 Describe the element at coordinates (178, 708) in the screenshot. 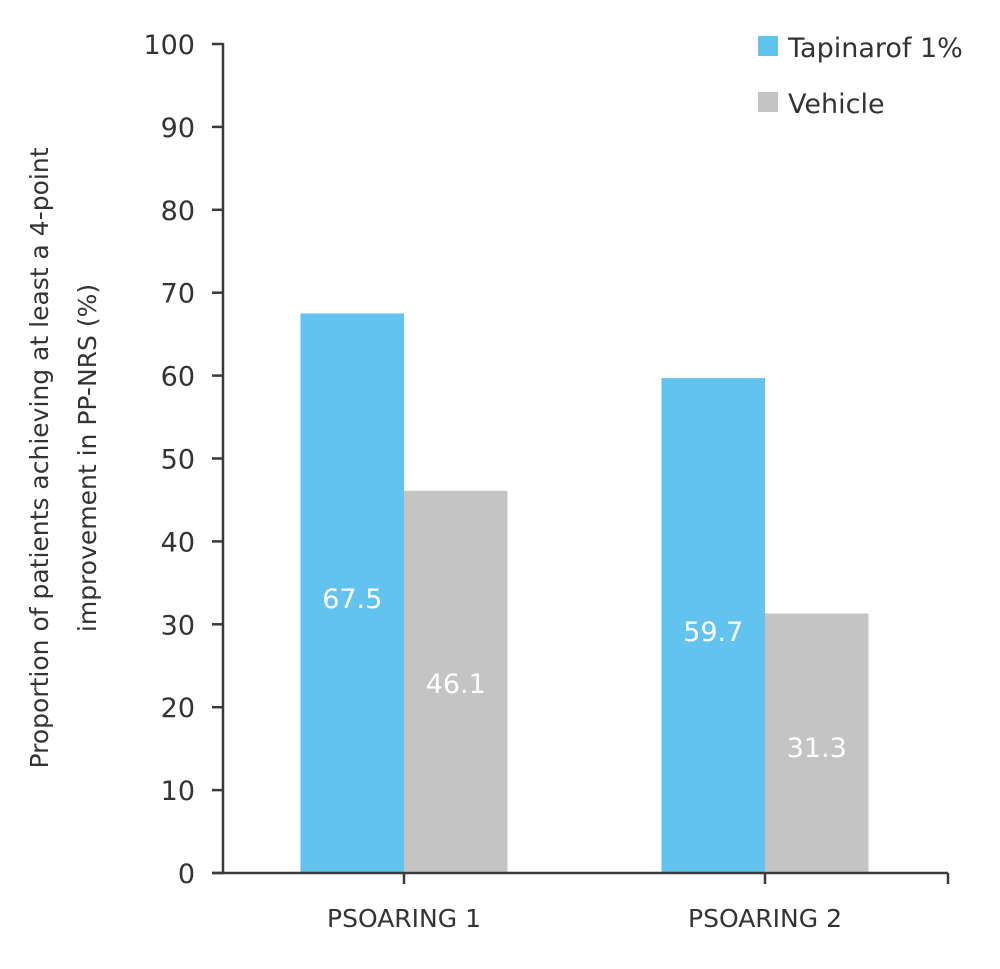

I see `y-tick-label: 20` at that location.